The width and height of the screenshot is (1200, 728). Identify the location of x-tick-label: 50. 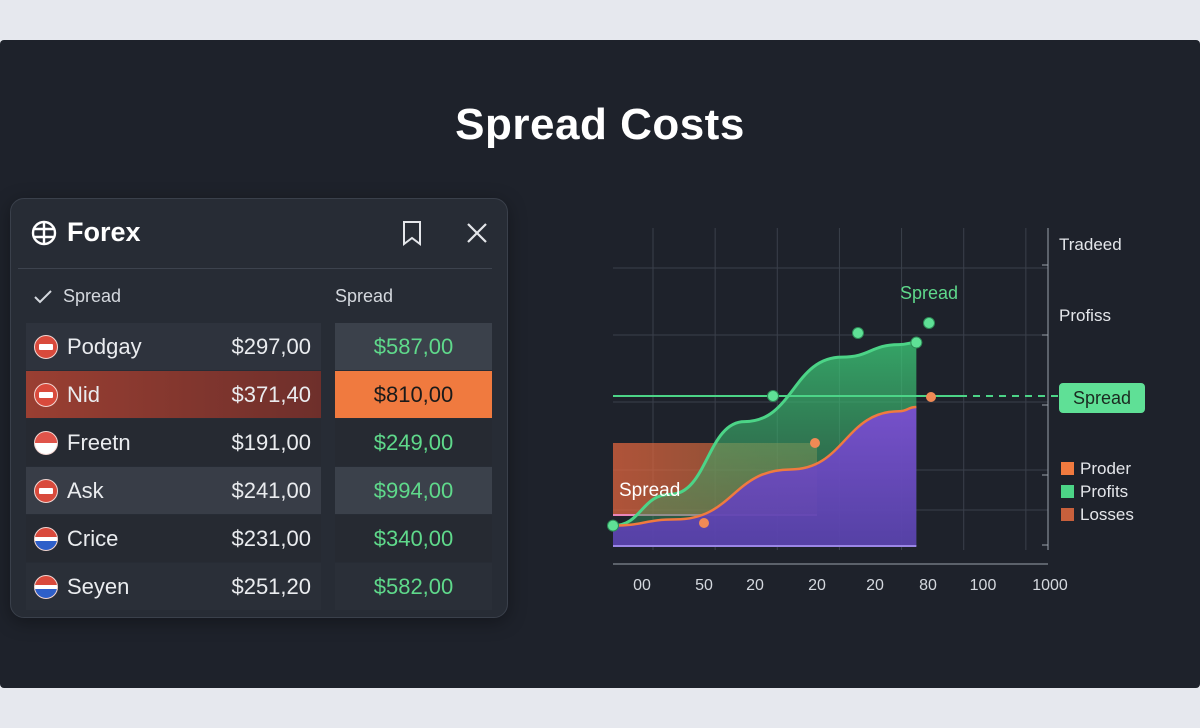
(704, 585).